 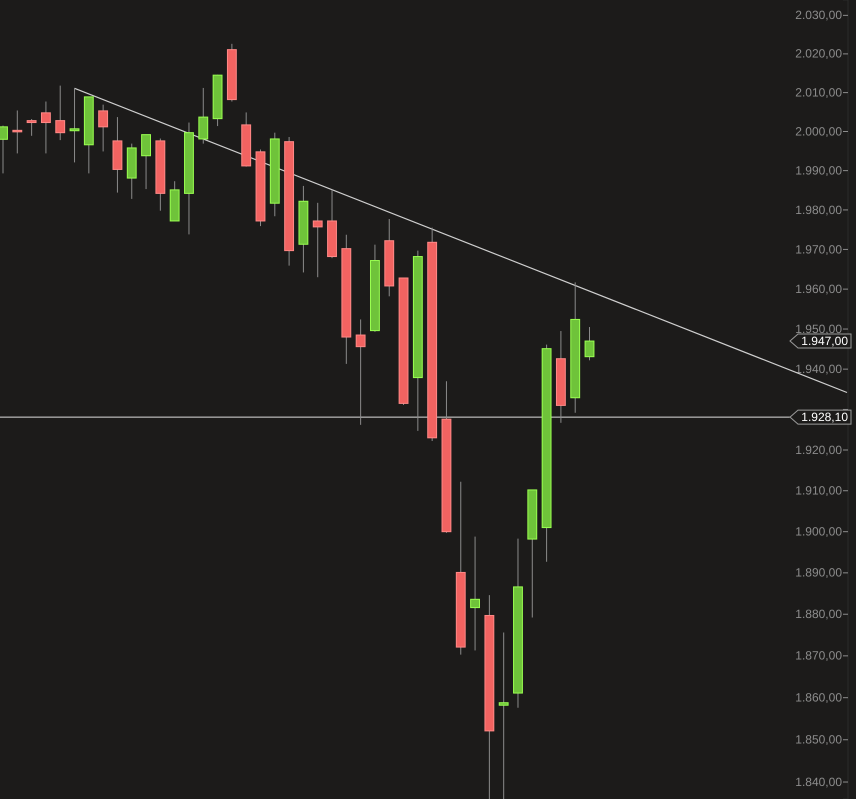 What do you see at coordinates (818, 369) in the screenshot?
I see `y-tick-label: 1.940,00` at bounding box center [818, 369].